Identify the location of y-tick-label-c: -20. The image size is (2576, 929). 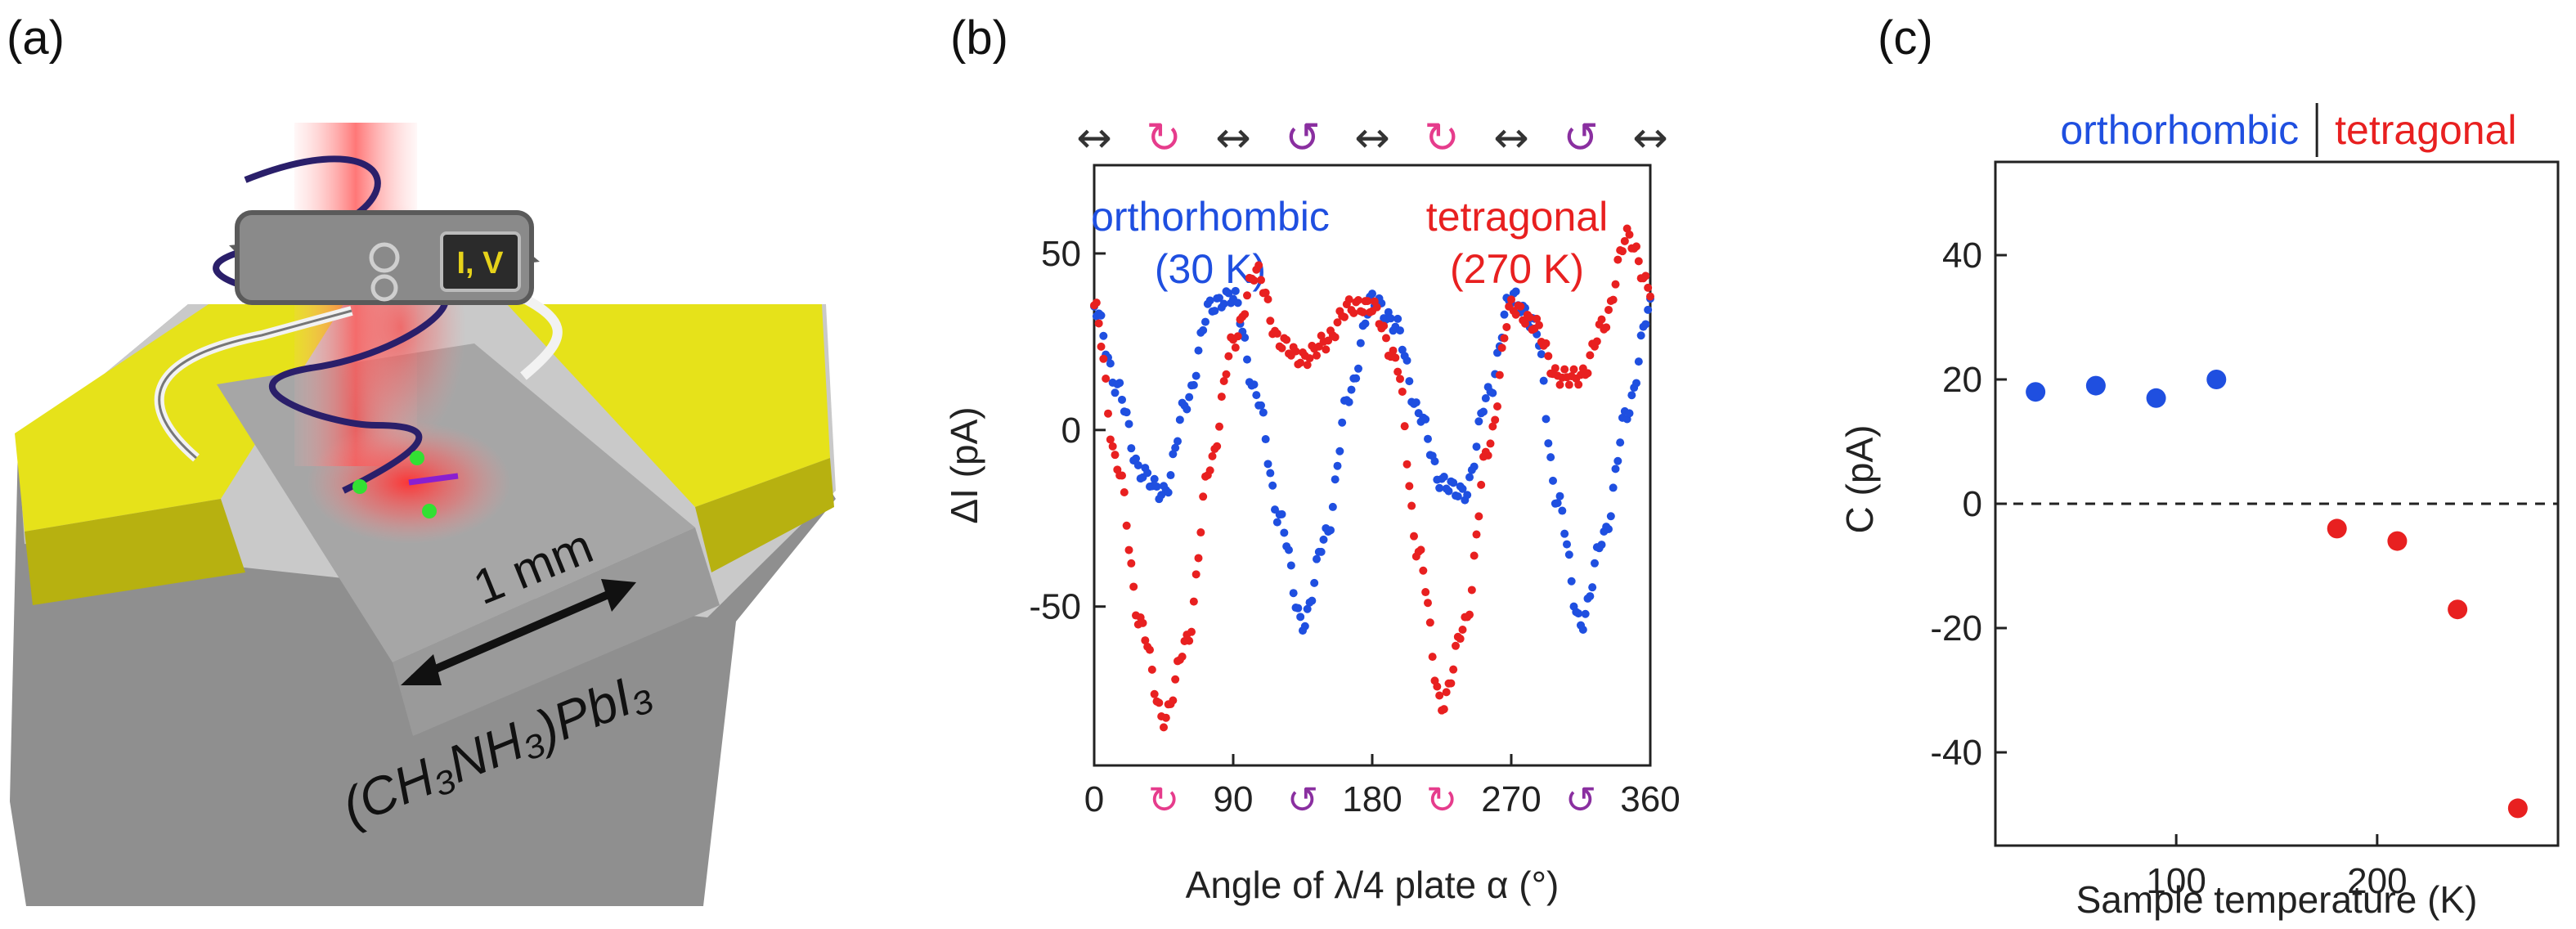
(1956, 628).